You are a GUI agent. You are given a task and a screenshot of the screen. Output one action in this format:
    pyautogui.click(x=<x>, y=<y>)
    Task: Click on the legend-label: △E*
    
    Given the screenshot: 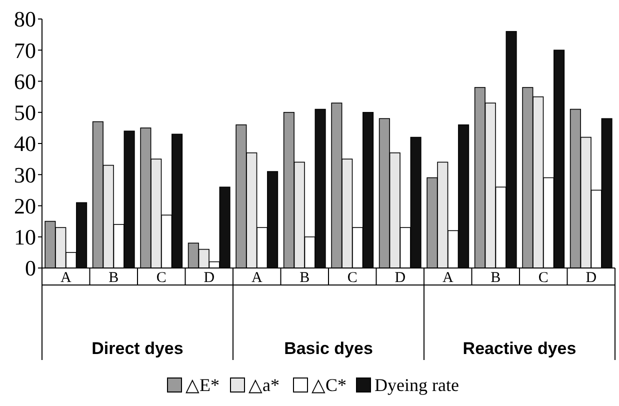 What is the action you would take?
    pyautogui.click(x=203, y=385)
    